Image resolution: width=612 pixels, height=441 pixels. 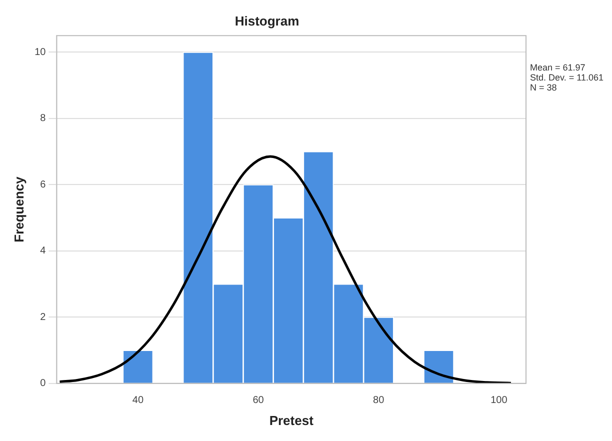 What do you see at coordinates (291, 420) in the screenshot?
I see `x-axis-title: Pretest` at bounding box center [291, 420].